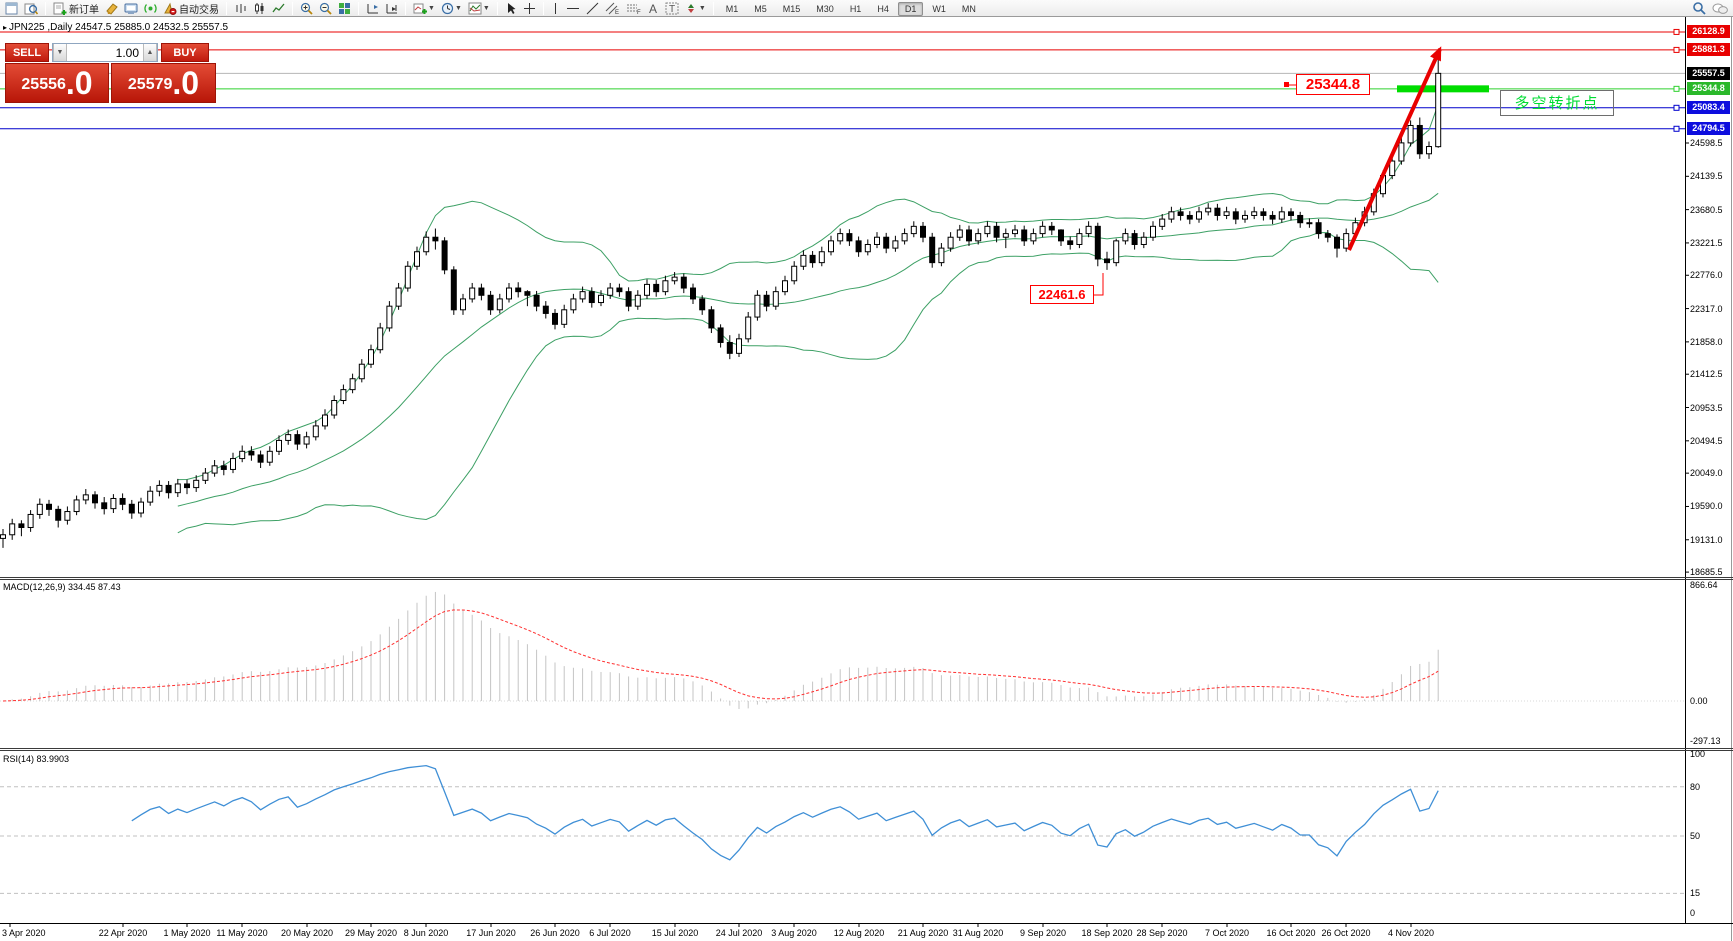  What do you see at coordinates (653, 8) in the screenshot?
I see `text-icon: A` at bounding box center [653, 8].